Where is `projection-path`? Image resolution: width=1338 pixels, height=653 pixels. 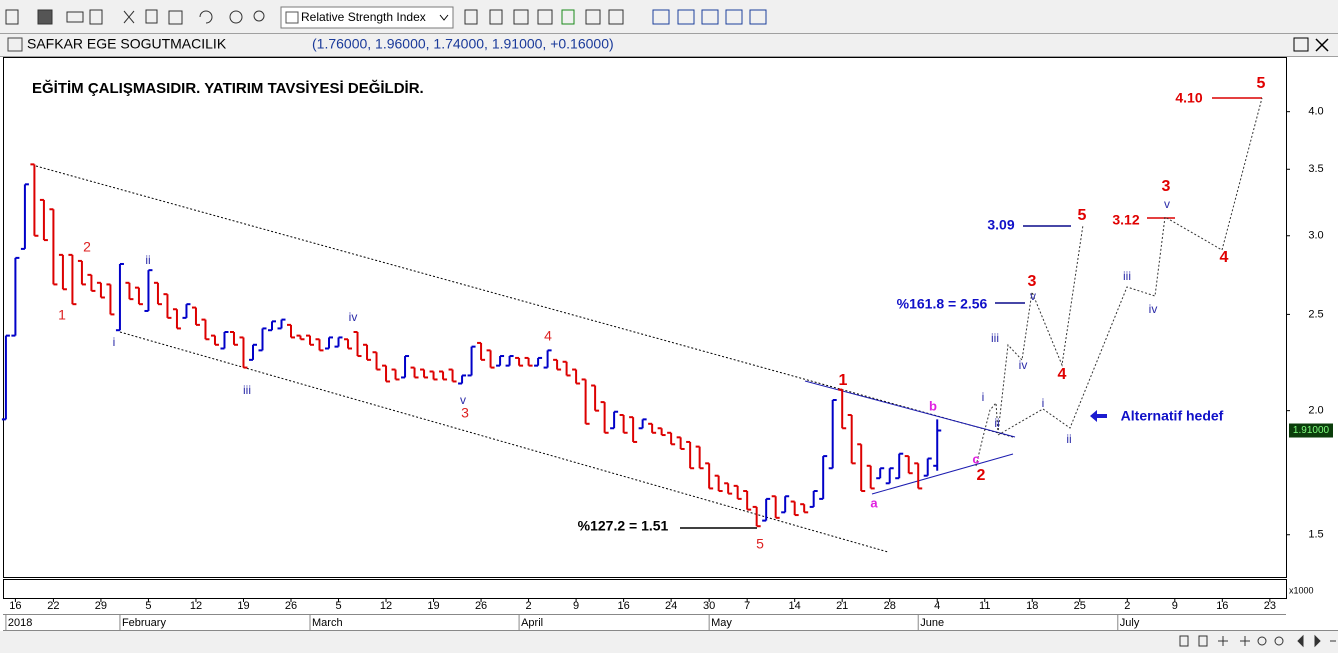 projection-path is located at coordinates (1130, 266).